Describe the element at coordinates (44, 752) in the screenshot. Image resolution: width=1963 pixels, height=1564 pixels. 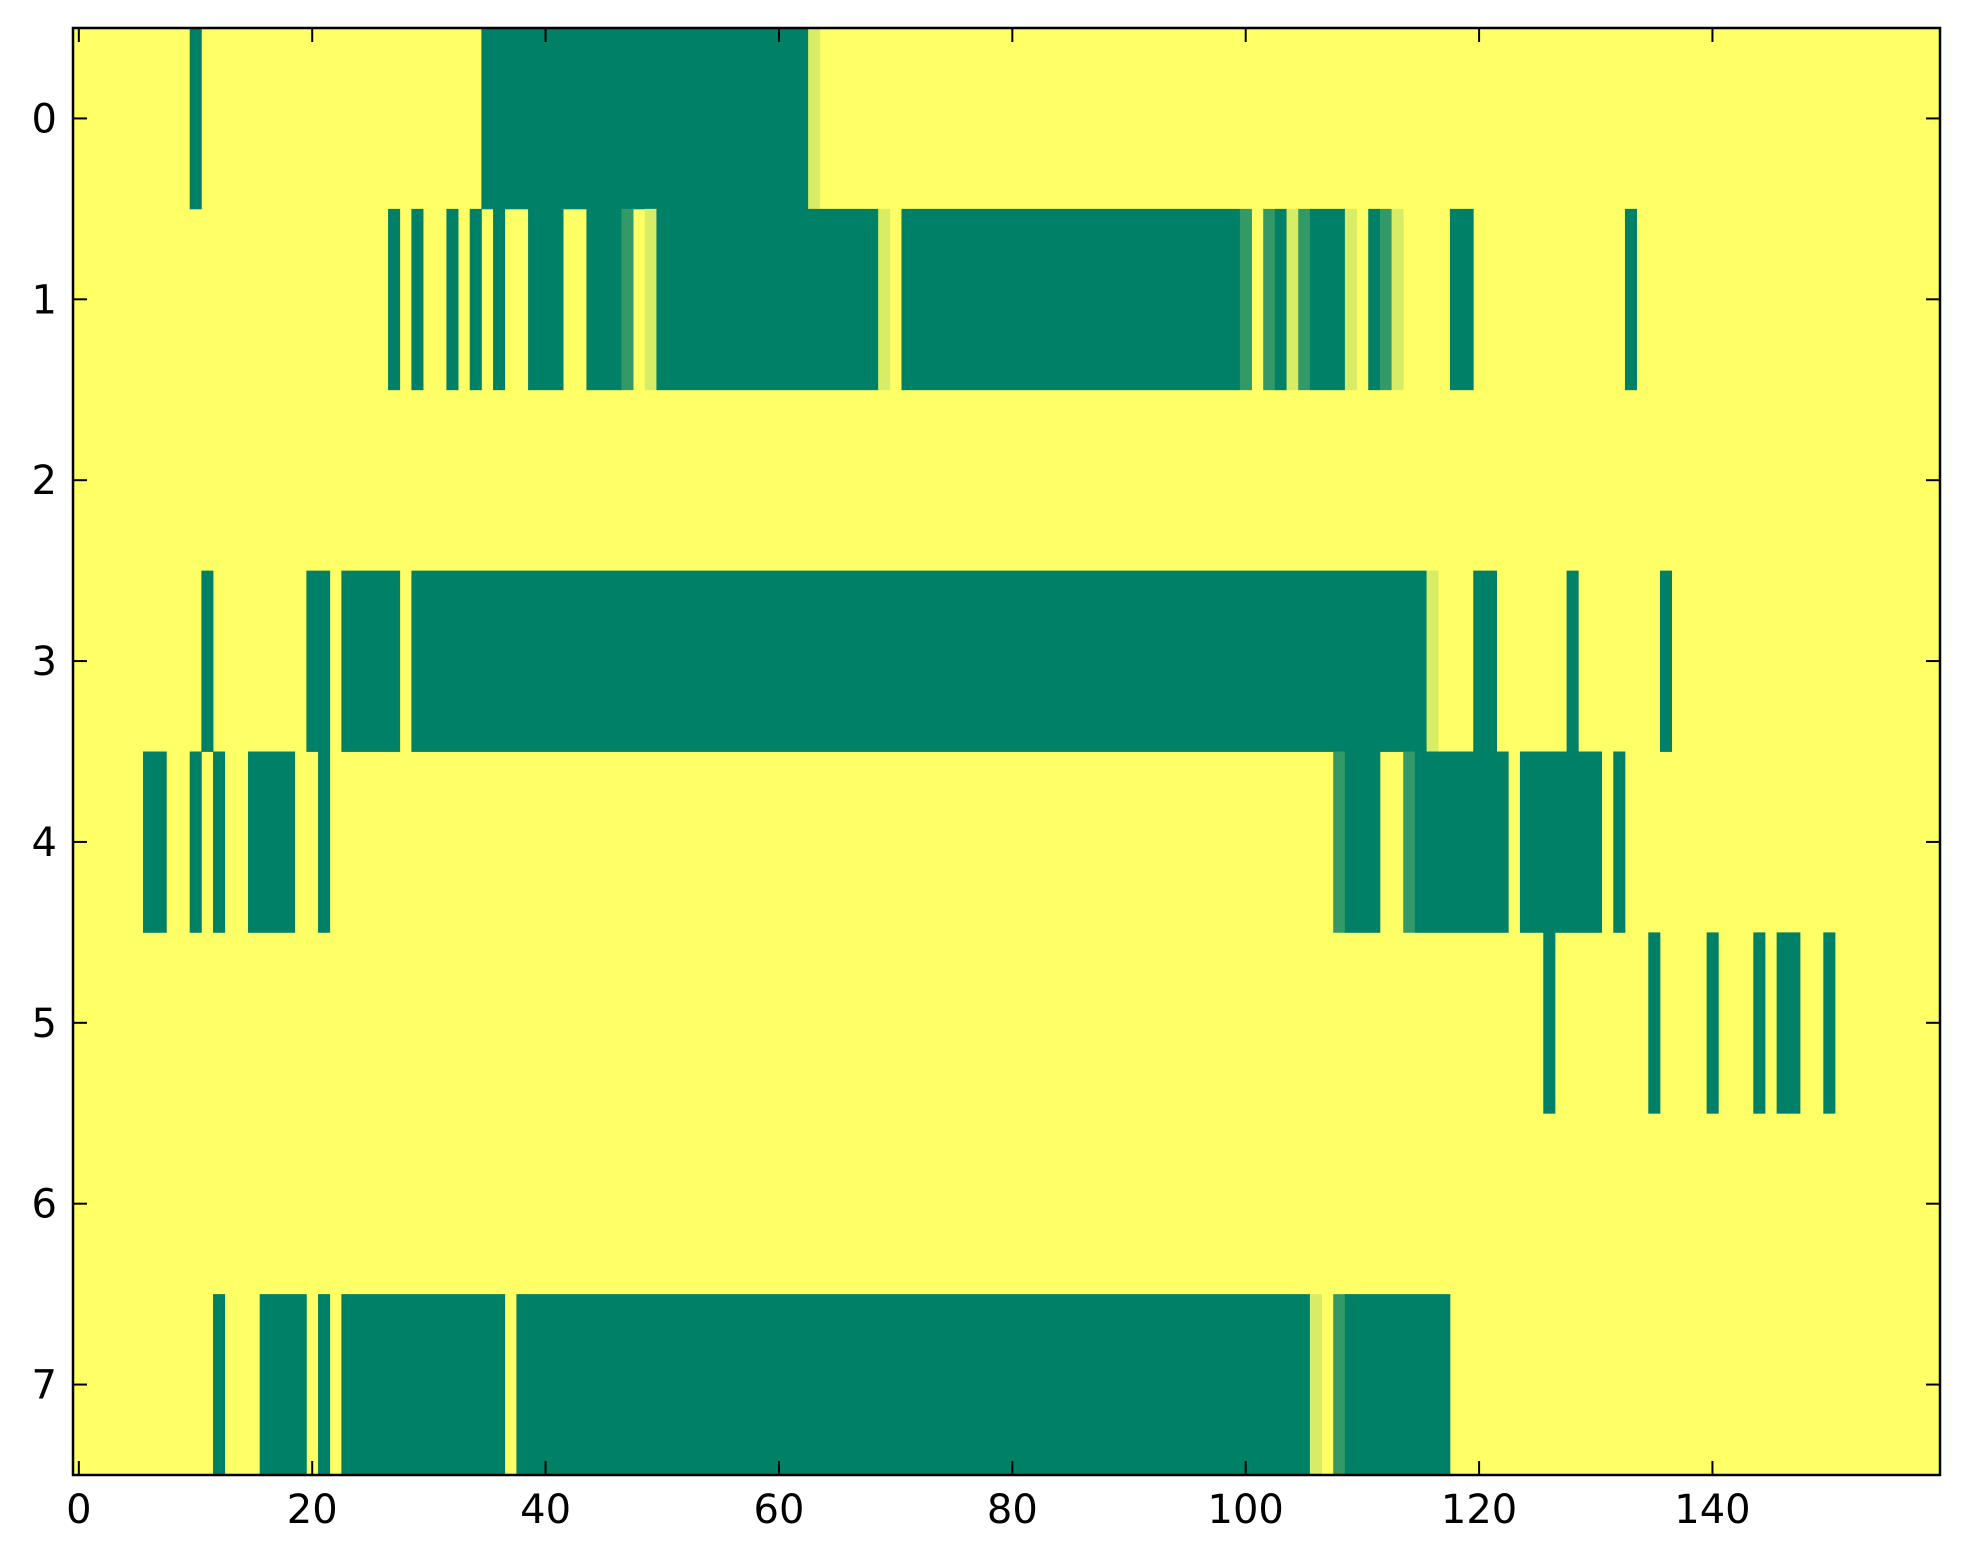
I see `y-axis-tick-labels: 0 1 2 3 4 5 6 7` at that location.